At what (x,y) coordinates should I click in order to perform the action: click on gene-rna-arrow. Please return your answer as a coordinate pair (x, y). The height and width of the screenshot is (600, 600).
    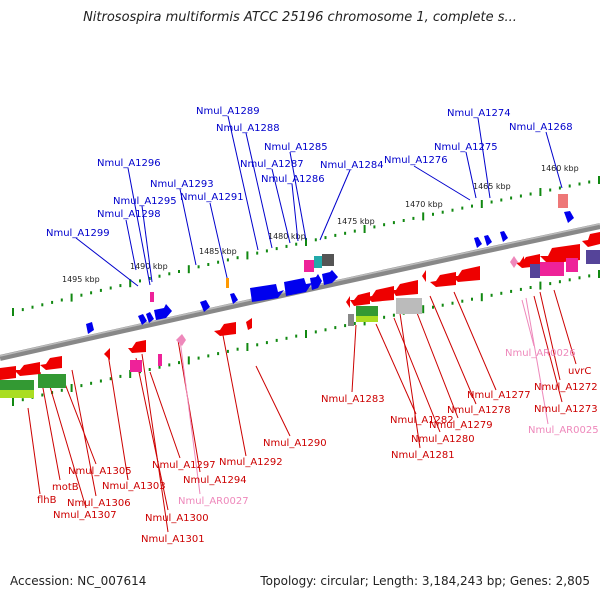
    Looking at the image, I should click on (181, 340).